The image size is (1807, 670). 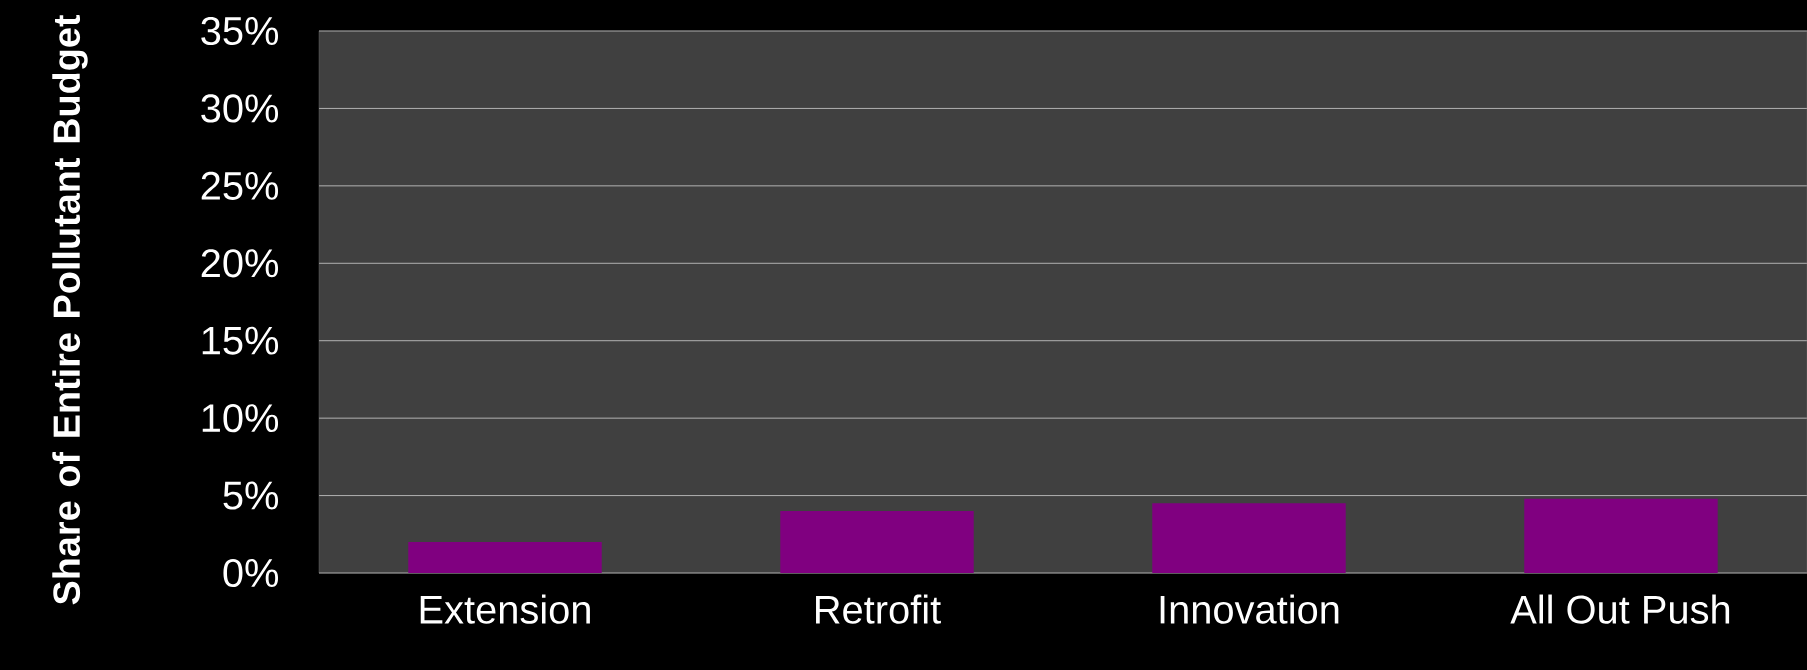 What do you see at coordinates (240, 185) in the screenshot?
I see `y-tick-label: 25%` at bounding box center [240, 185].